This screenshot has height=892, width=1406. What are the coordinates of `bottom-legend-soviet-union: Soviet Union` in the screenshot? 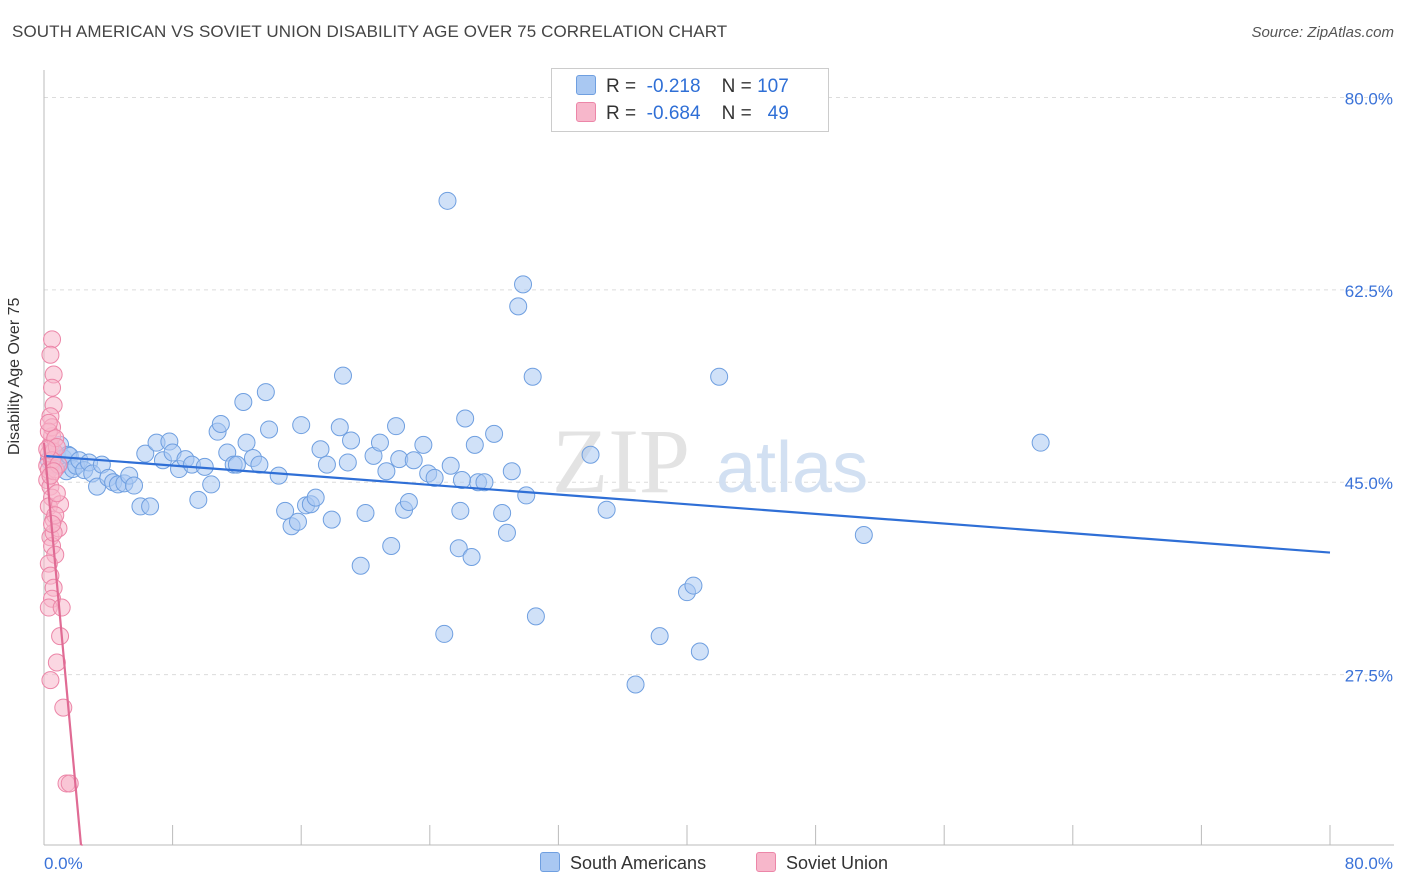 It's located at (822, 863).